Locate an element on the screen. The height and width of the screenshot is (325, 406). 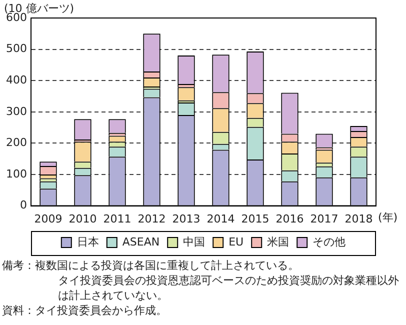
x-axis-title: (年) is located at coordinates (388, 217).